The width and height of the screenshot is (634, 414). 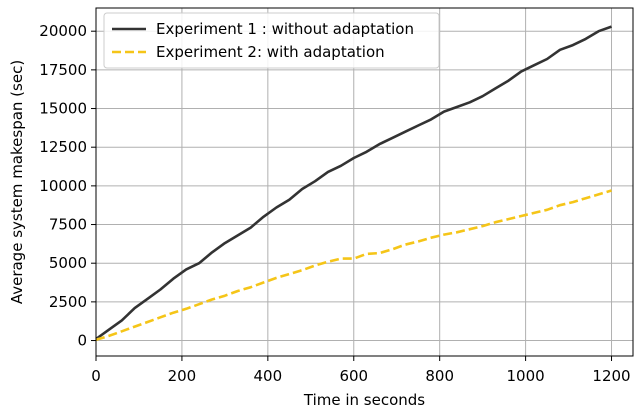 What do you see at coordinates (182, 376) in the screenshot?
I see `x-tick-label: 200` at bounding box center [182, 376].